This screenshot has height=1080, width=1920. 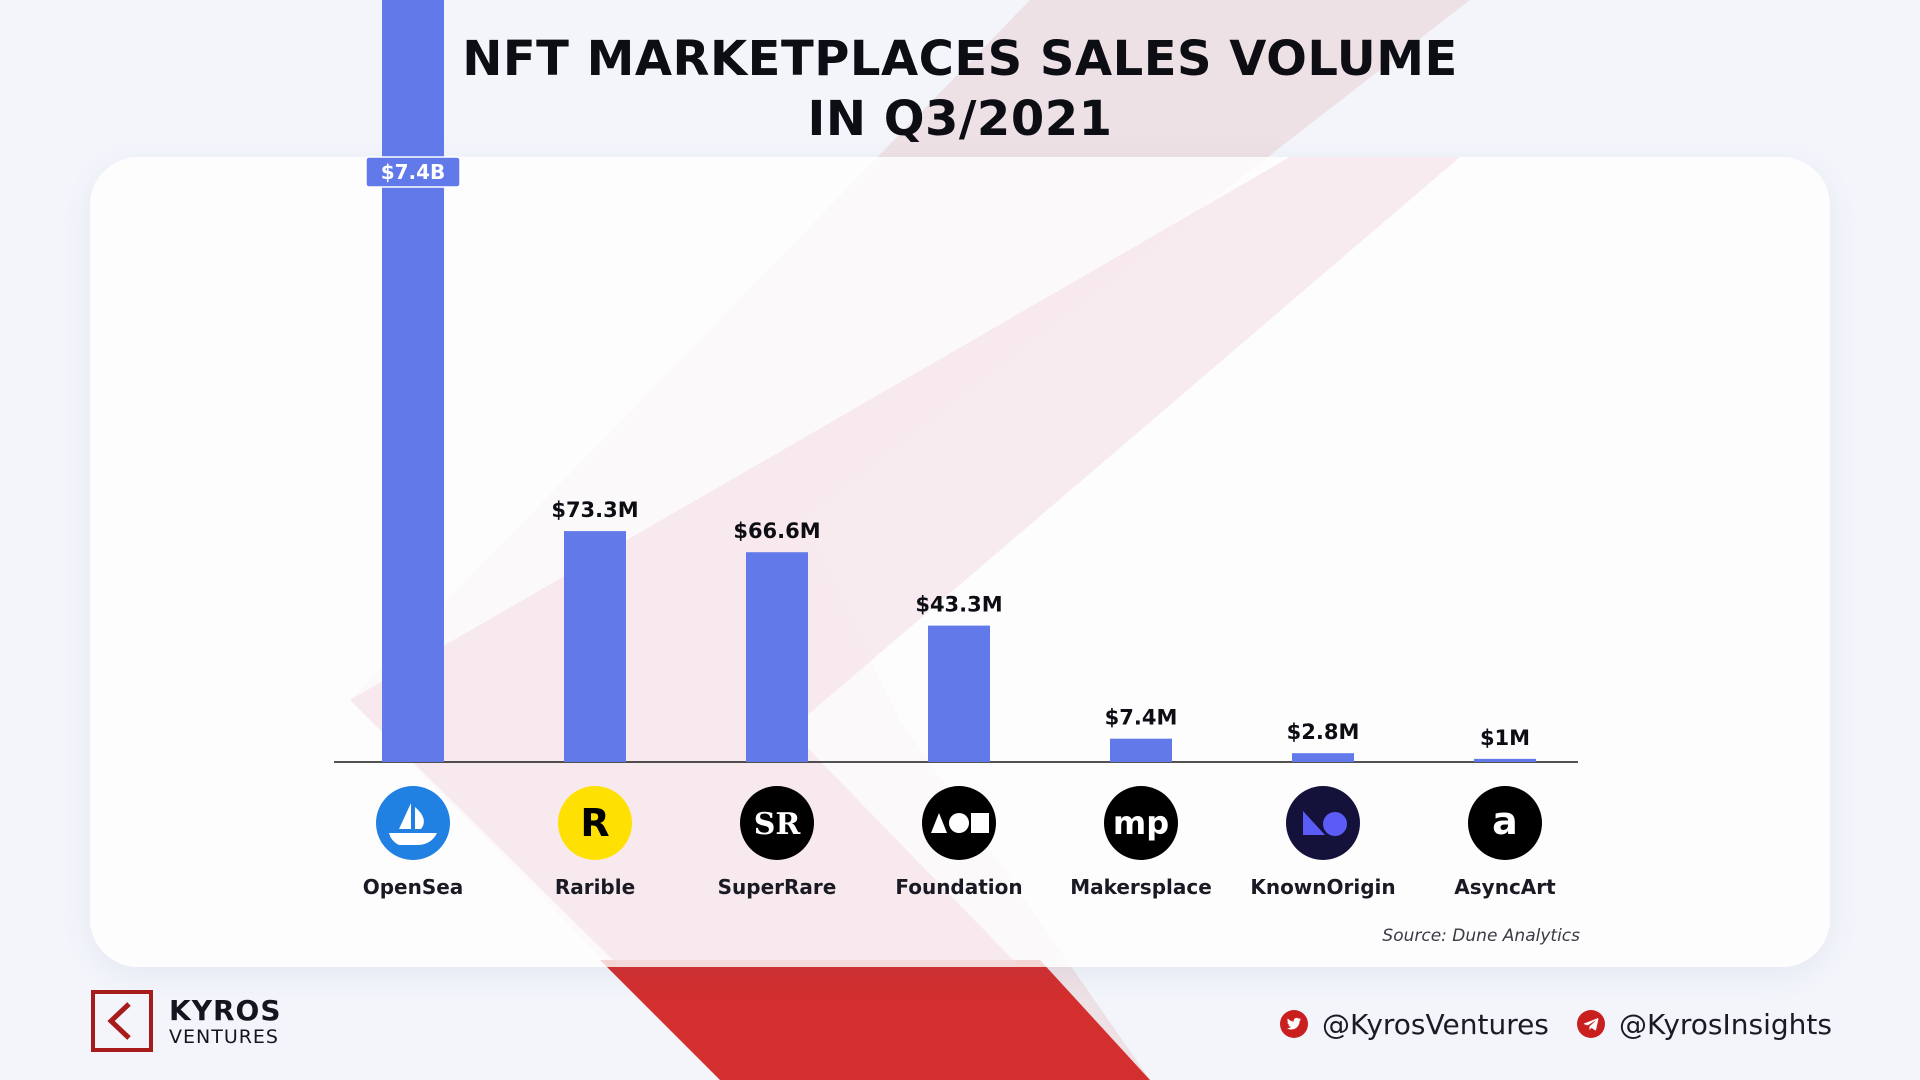 What do you see at coordinates (1141, 718) in the screenshot?
I see `value-label-makersplace: $7.4M` at bounding box center [1141, 718].